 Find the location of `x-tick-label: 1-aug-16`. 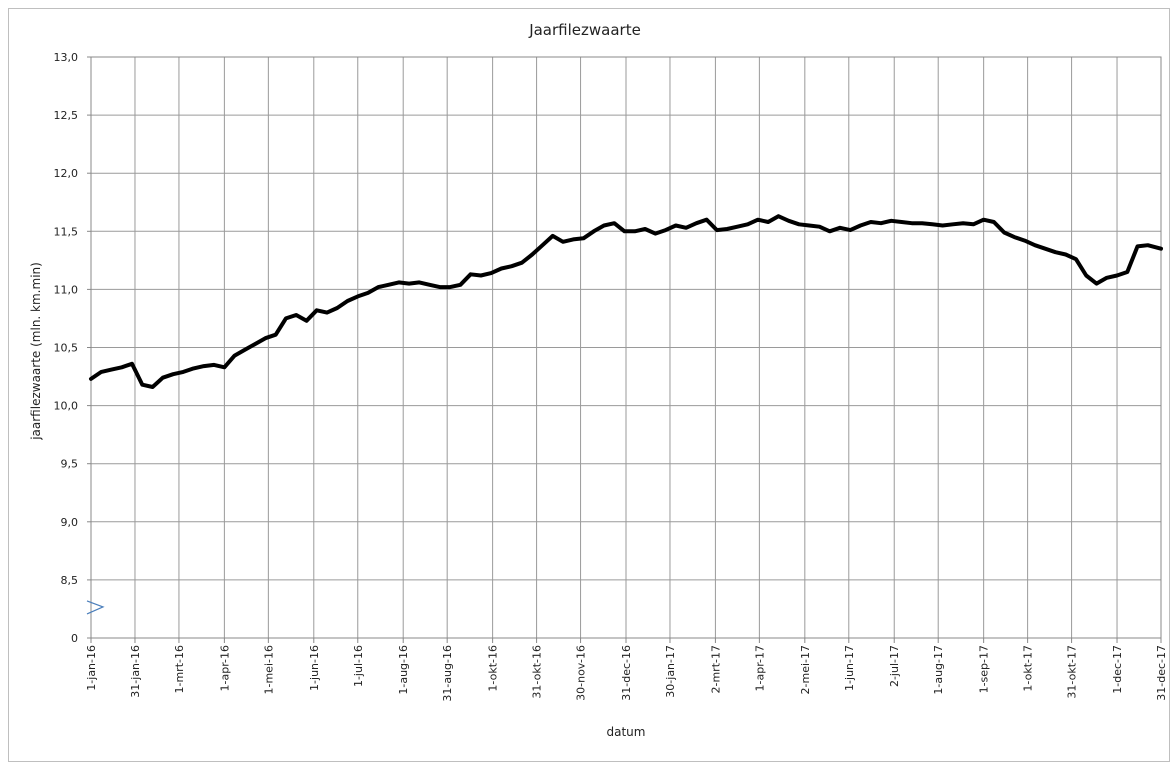

x-tick-label: 1-aug-16 is located at coordinates (403, 670).